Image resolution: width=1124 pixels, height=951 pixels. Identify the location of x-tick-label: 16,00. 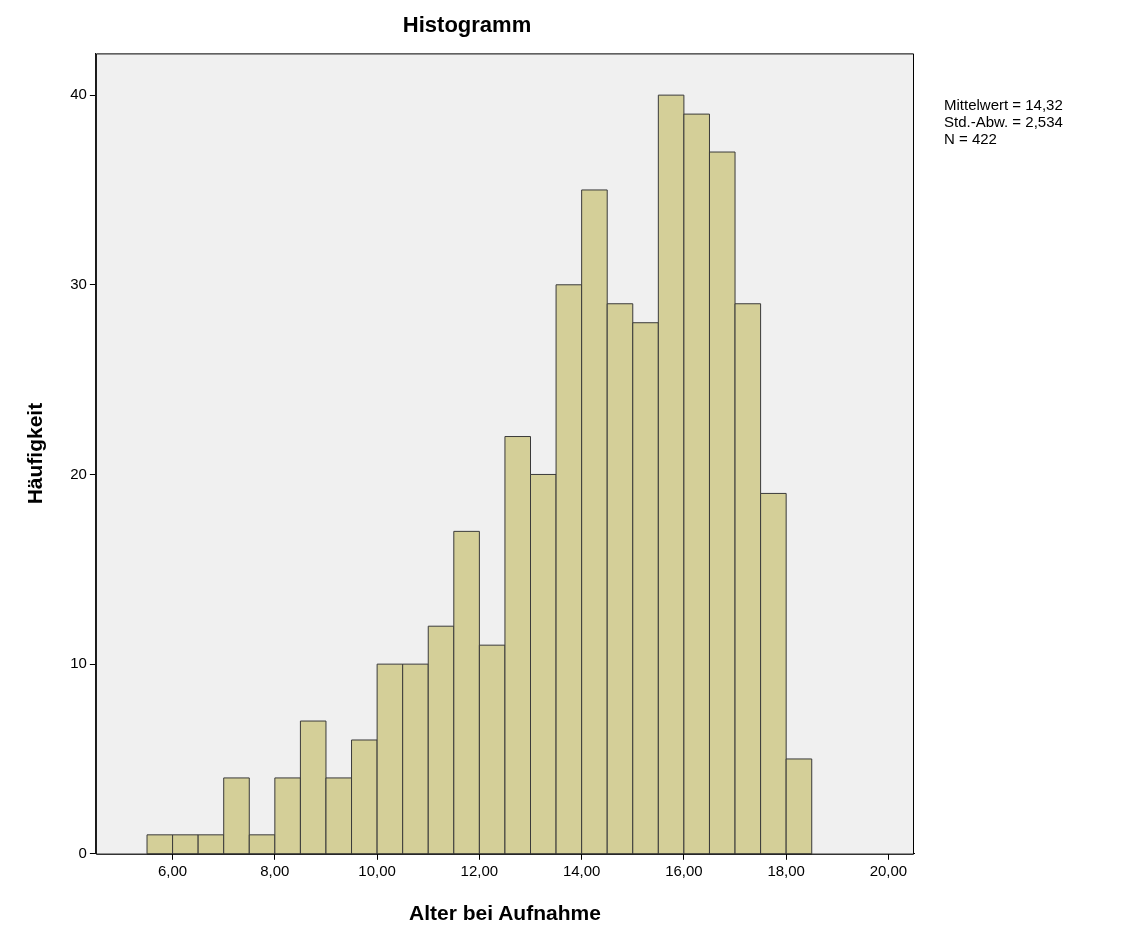
(684, 870).